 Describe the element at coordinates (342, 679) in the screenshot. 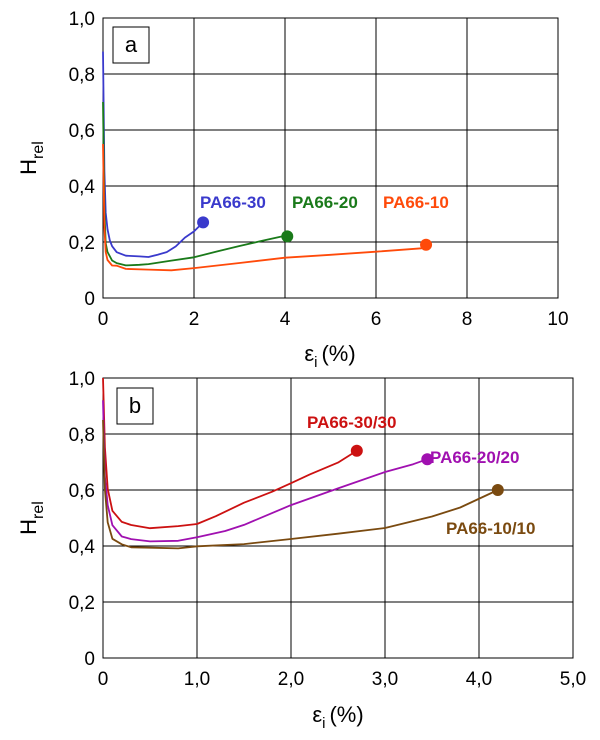

I see `xticks-b: 0 1,0 2,0 3,0 4,0 5,0` at that location.